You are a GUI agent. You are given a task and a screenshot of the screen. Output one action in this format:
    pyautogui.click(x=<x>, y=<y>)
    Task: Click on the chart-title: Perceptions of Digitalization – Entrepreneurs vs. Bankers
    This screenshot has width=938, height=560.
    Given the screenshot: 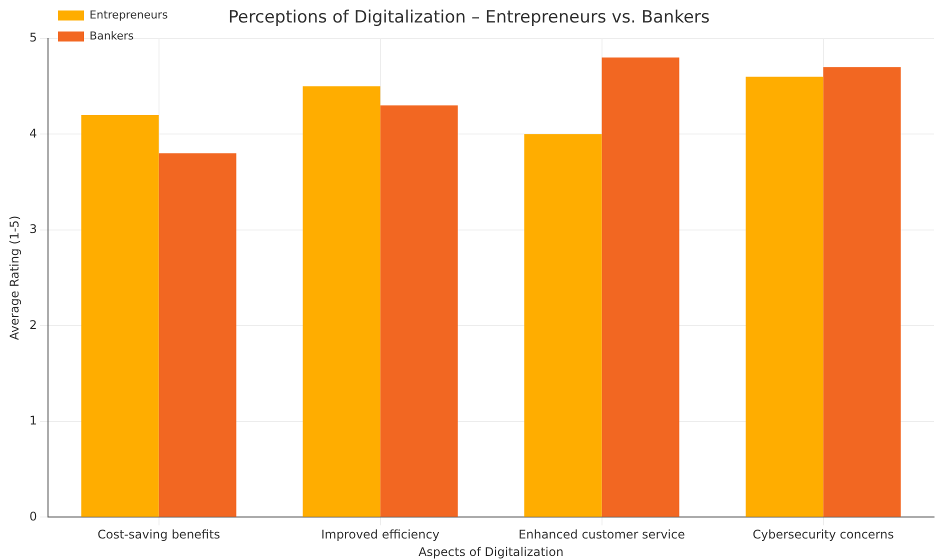 What is the action you would take?
    pyautogui.click(x=469, y=18)
    